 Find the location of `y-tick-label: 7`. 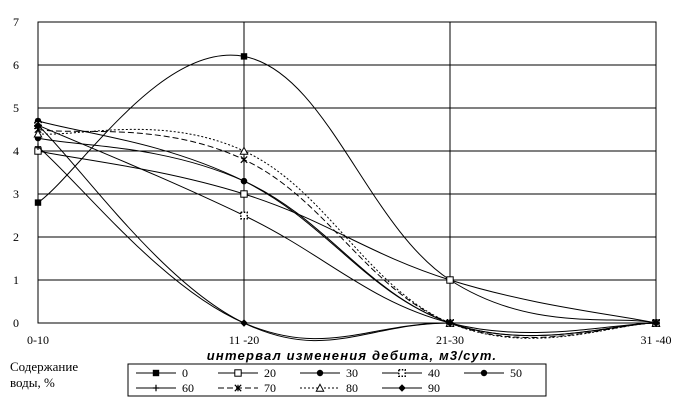

y-tick-label: 7 is located at coordinates (16, 22).